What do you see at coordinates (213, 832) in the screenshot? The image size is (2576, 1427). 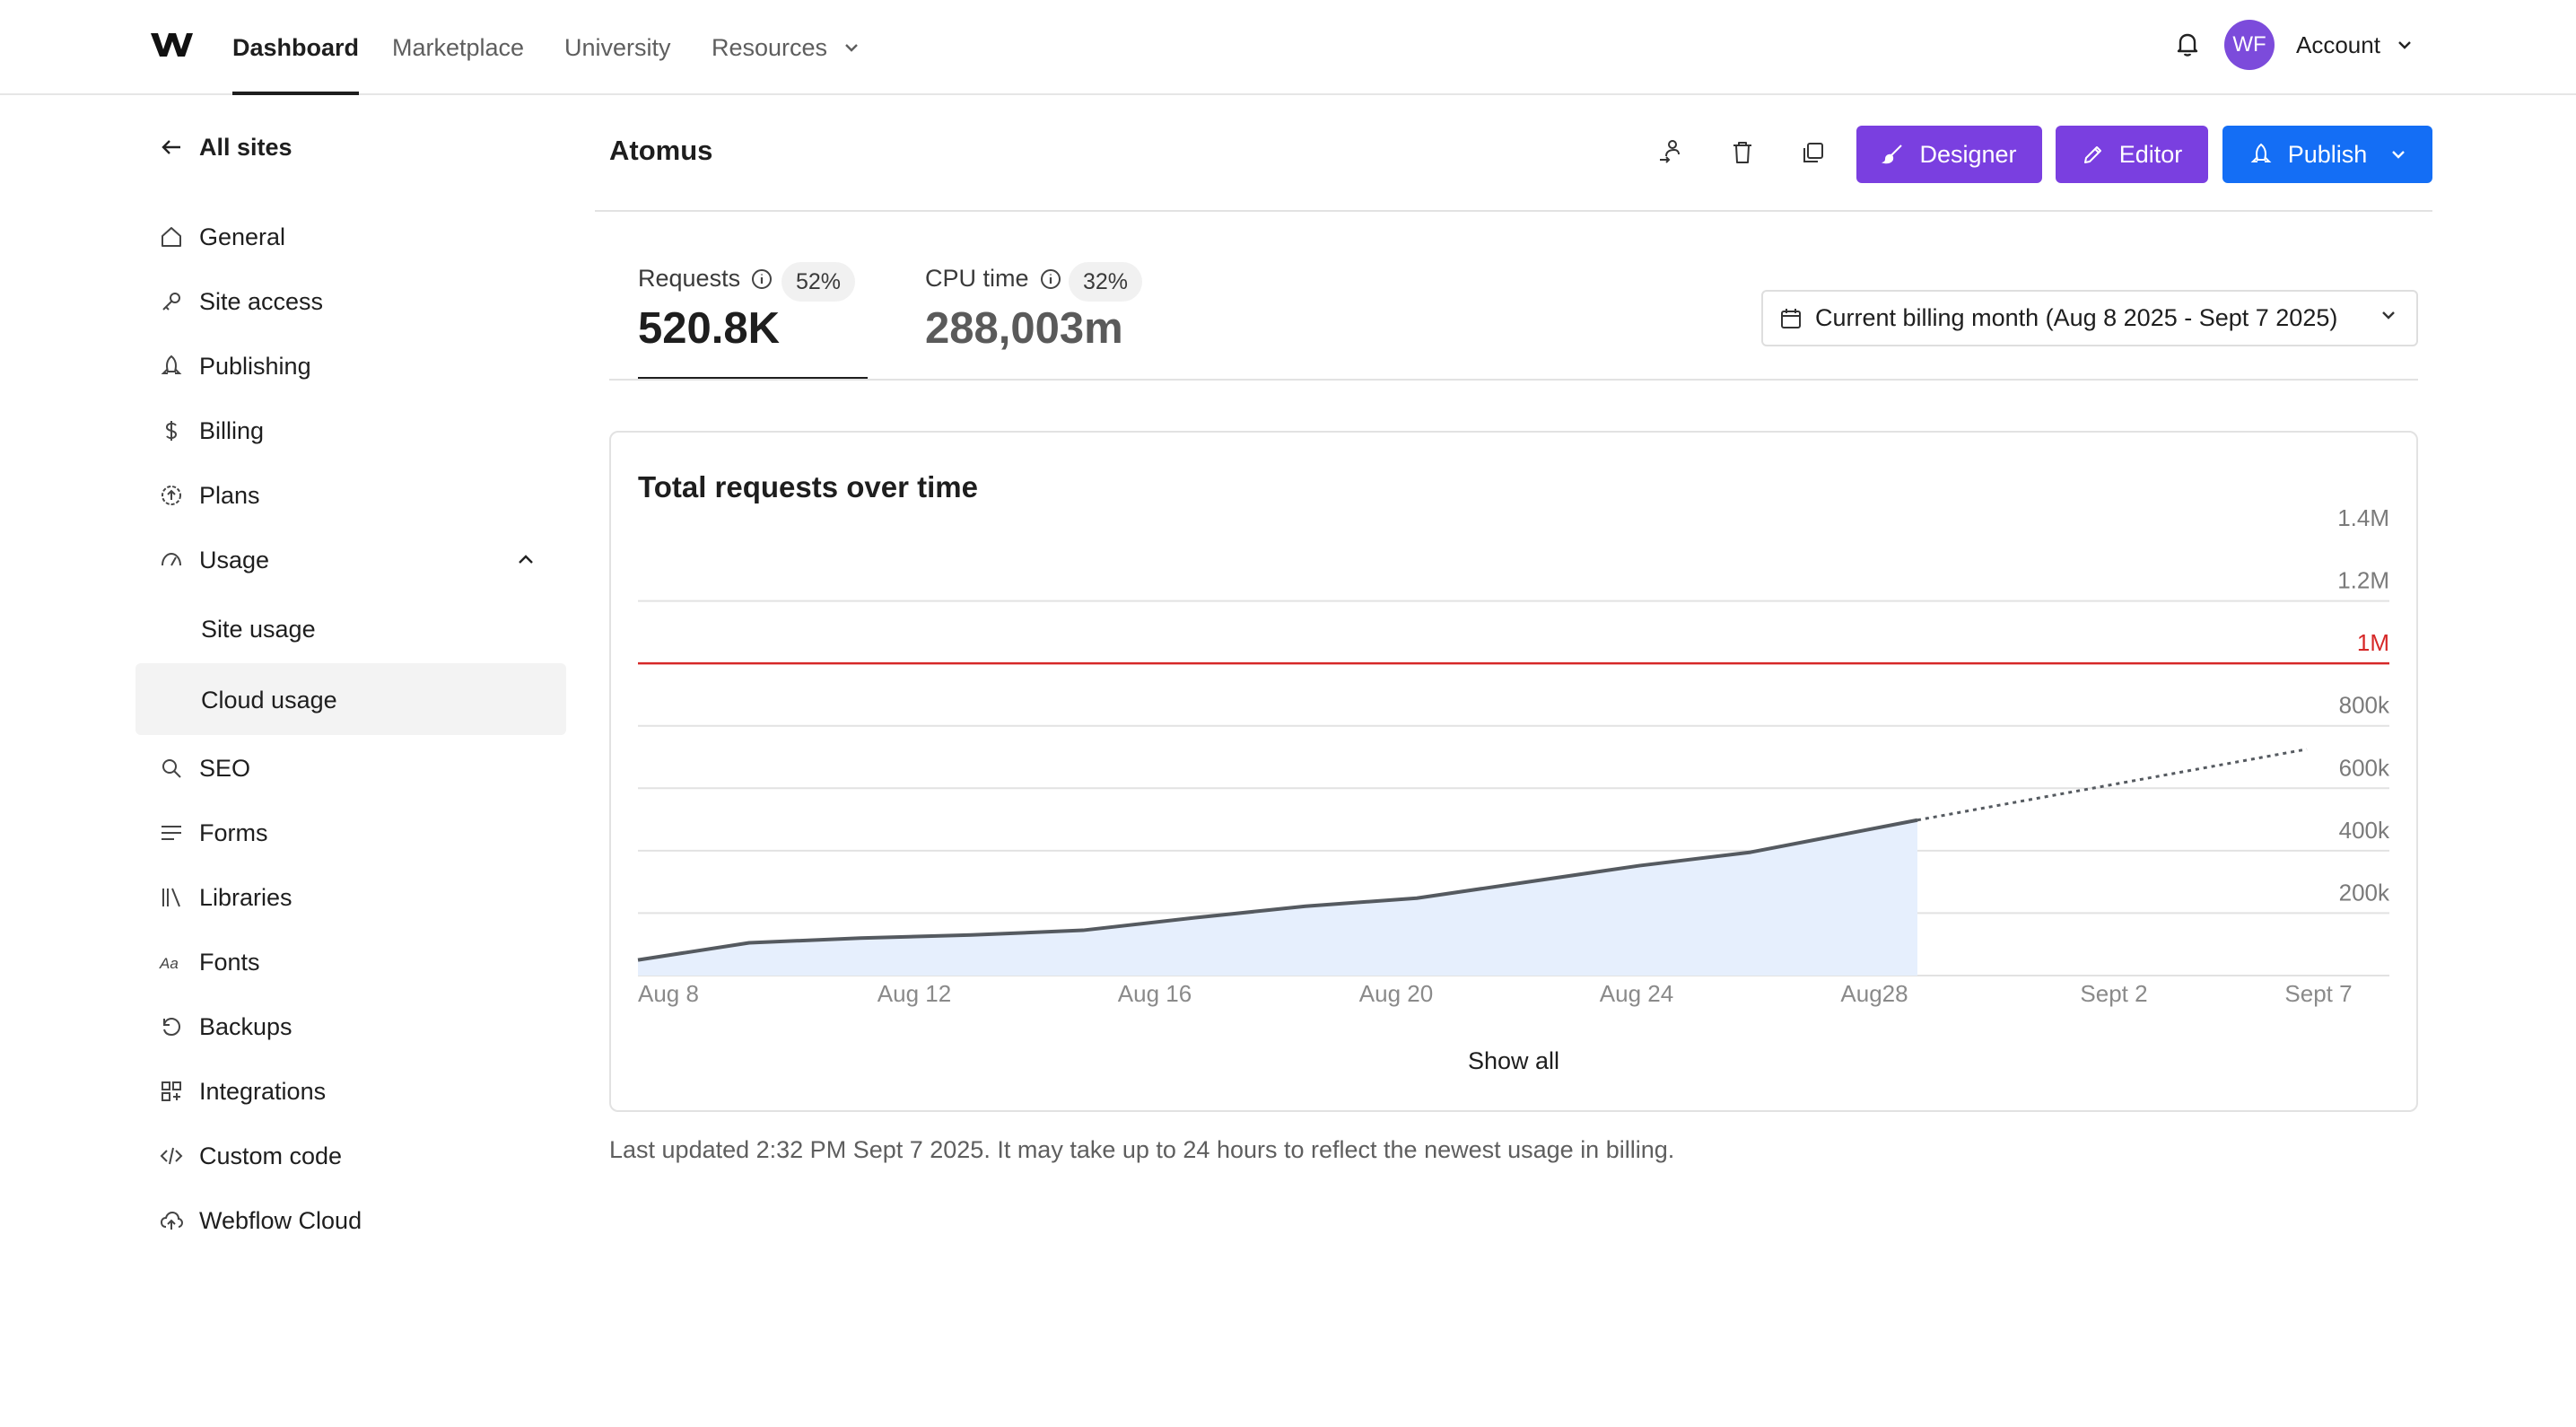 I see `sidebar-item-forms: Forms` at bounding box center [213, 832].